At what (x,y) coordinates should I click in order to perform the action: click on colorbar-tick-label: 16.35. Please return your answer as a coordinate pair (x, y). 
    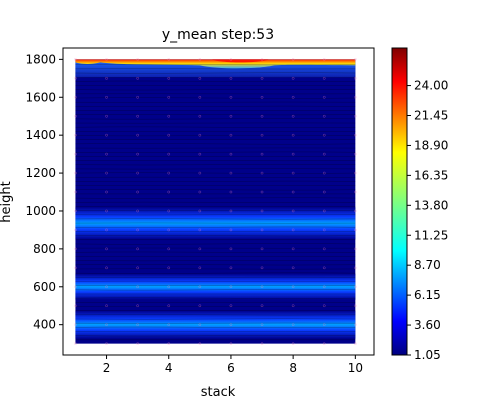
    Looking at the image, I should click on (431, 175).